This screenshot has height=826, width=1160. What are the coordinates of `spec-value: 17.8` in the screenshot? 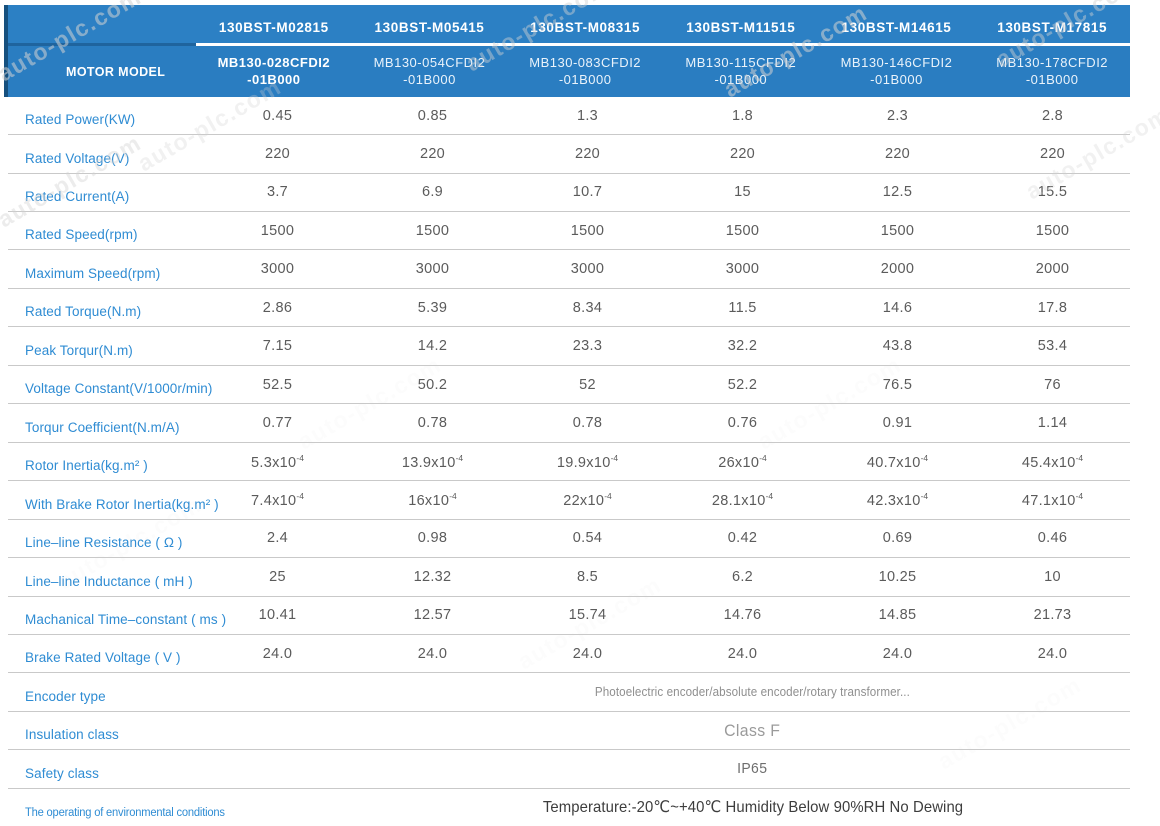 It's located at (1052, 308).